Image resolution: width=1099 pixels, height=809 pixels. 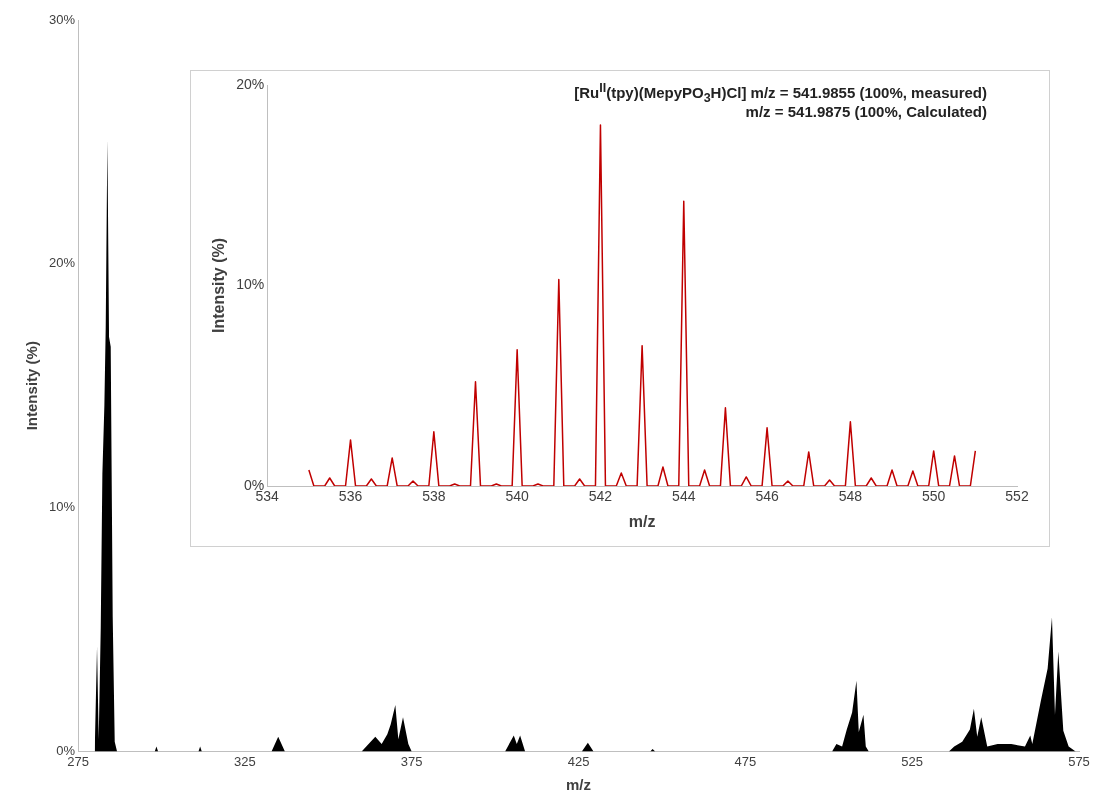 I want to click on x-tick-label: 552, so click(x=1017, y=496).